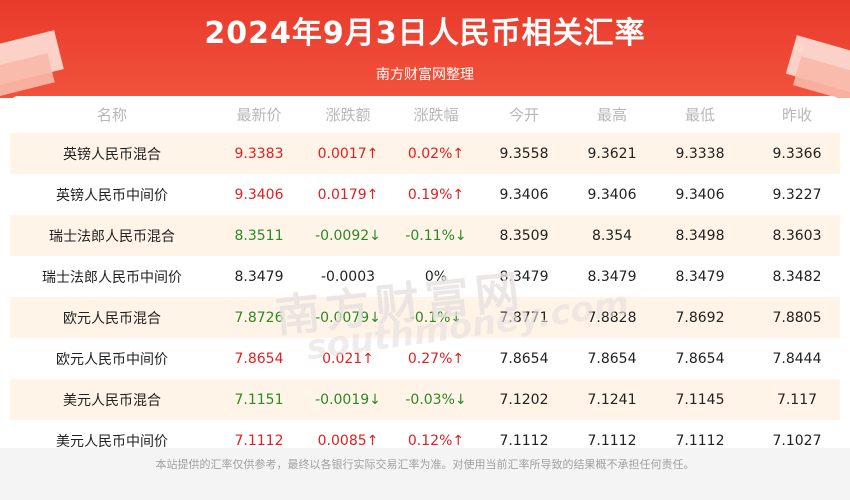 This screenshot has width=850, height=500. What do you see at coordinates (524, 194) in the screenshot?
I see `open-price: 9.3406` at bounding box center [524, 194].